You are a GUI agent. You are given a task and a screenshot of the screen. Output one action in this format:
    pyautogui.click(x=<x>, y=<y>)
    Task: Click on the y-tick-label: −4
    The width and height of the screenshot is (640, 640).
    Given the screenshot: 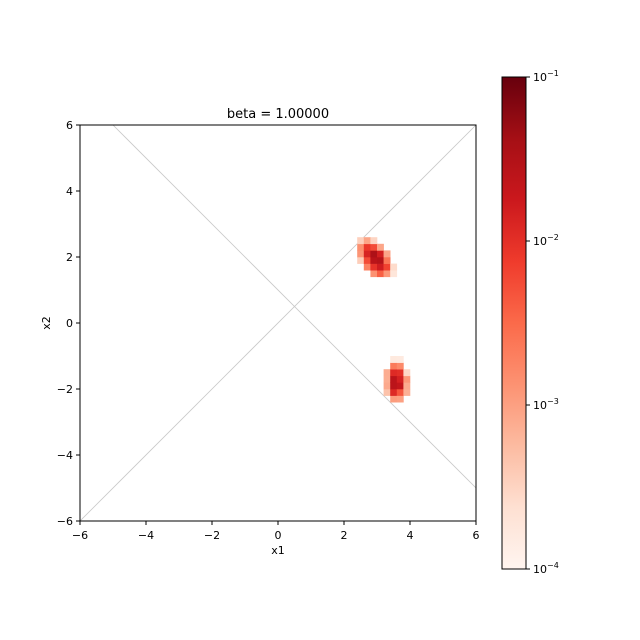 What is the action you would take?
    pyautogui.click(x=65, y=455)
    